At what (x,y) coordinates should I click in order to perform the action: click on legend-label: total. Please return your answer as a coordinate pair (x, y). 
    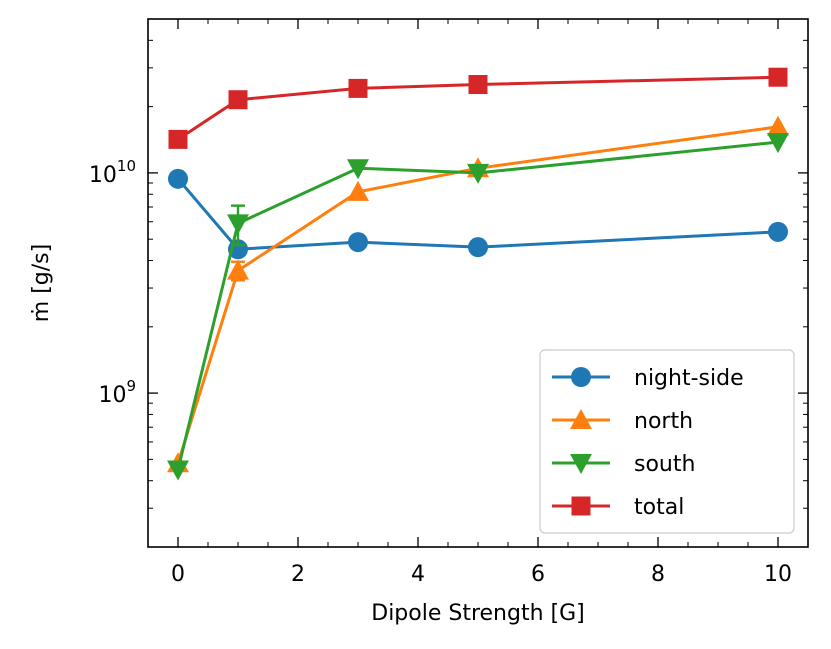
    Looking at the image, I should click on (659, 507).